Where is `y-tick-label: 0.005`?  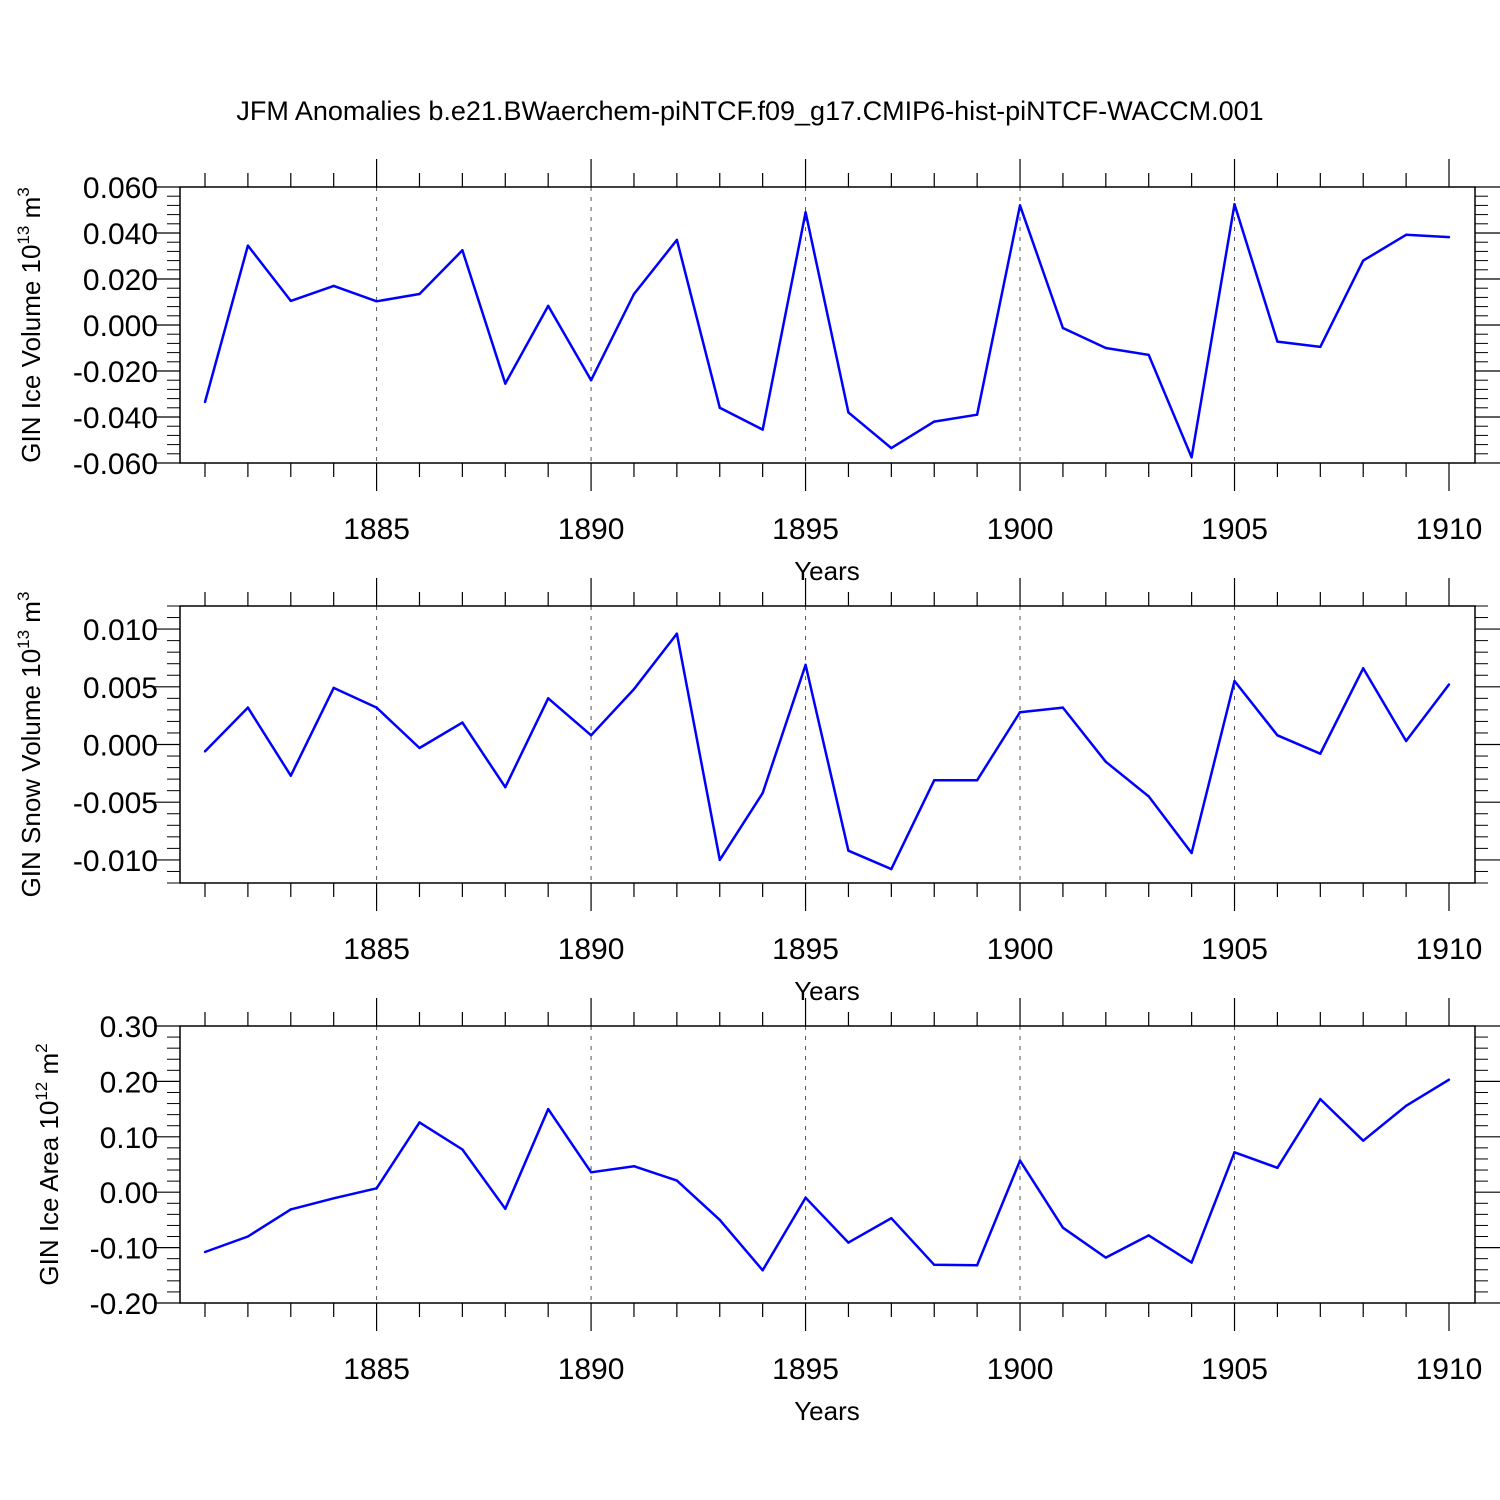 y-tick-label: 0.005 is located at coordinates (120, 688).